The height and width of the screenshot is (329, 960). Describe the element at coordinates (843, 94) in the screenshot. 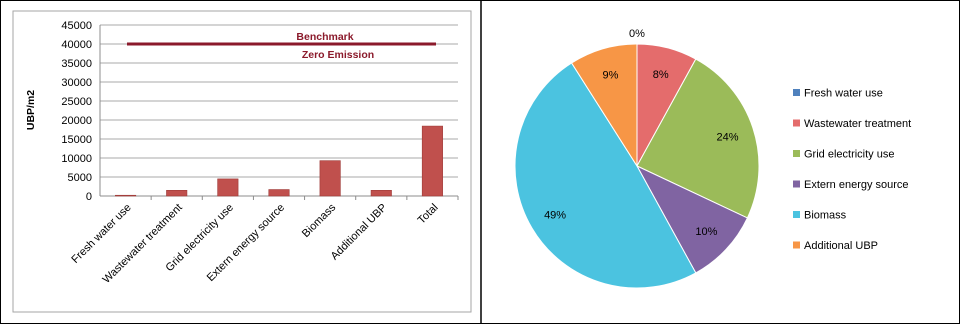

I see `legend-label: Fresh water use` at that location.